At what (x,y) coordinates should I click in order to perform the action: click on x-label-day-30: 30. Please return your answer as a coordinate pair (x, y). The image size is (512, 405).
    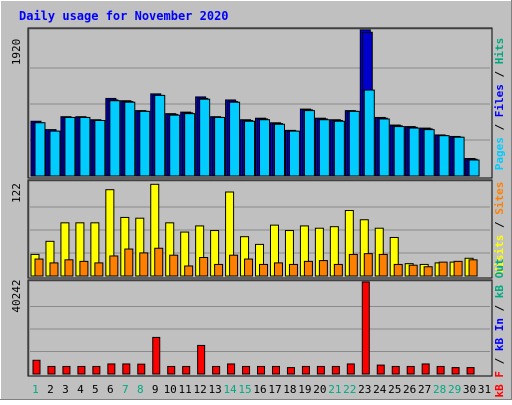
    Looking at the image, I should click on (469, 389).